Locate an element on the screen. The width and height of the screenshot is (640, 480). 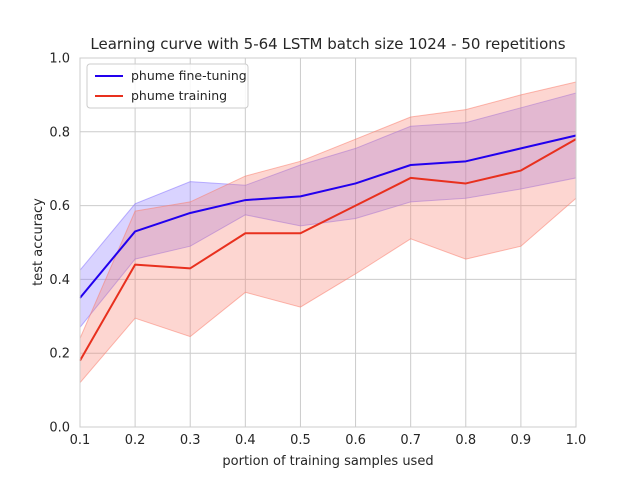
y-tick-label: 0.8 is located at coordinates (59, 132).